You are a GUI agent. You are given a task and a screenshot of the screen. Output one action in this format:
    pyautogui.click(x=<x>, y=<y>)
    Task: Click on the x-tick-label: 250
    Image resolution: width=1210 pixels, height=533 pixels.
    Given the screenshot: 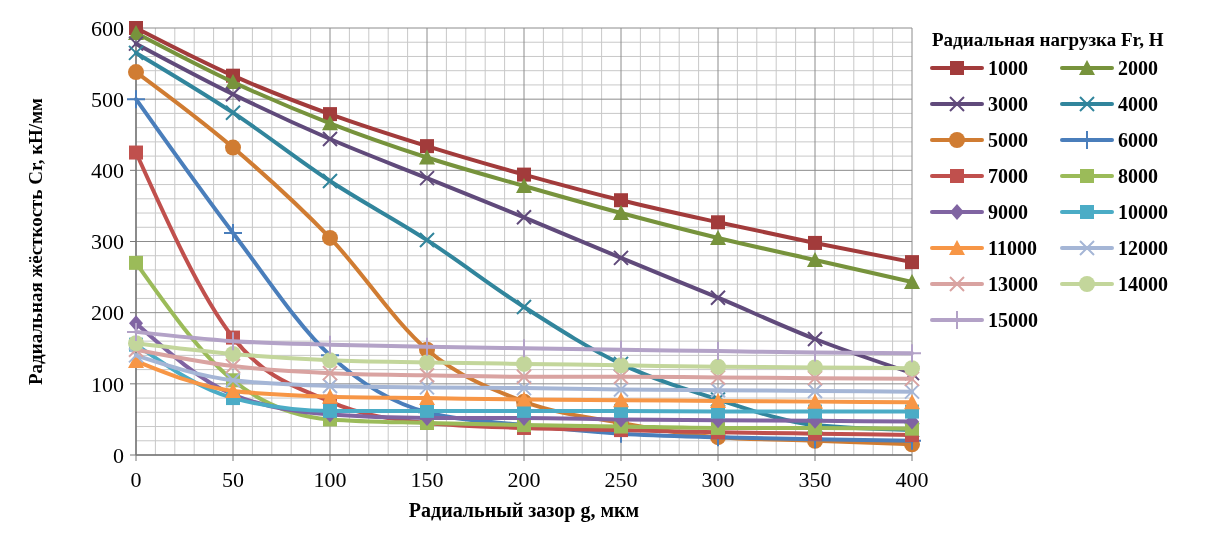 What is the action you would take?
    pyautogui.click(x=621, y=479)
    